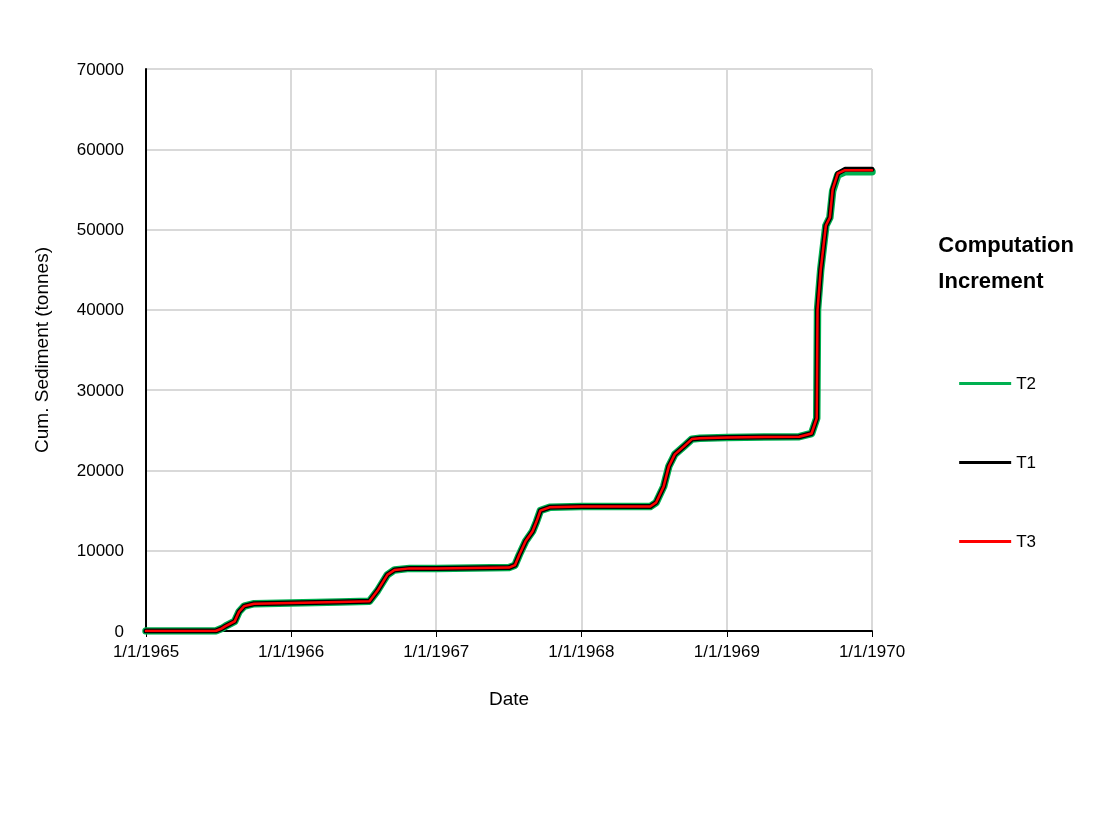 This screenshot has height=826, width=1111. What do you see at coordinates (726, 651) in the screenshot?
I see `x-tick-label: 1/1/1969` at bounding box center [726, 651].